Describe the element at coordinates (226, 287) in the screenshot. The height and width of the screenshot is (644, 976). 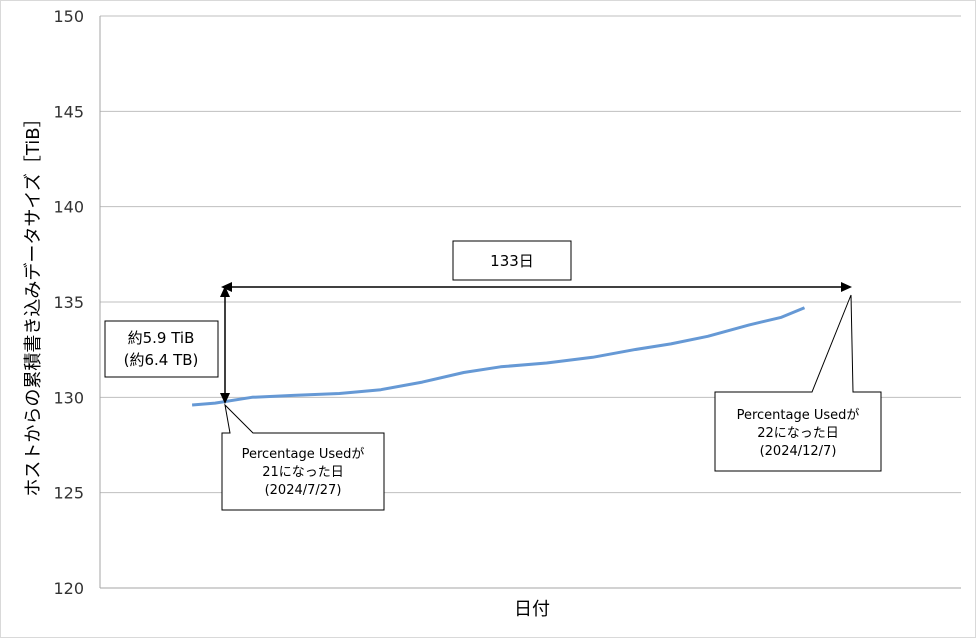
I see `span-arrowhead-left` at that location.